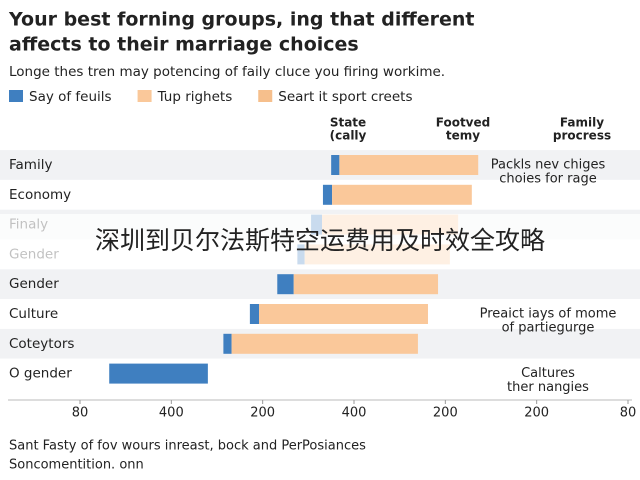 This screenshot has width=640, height=480. Describe the element at coordinates (463, 123) in the screenshot. I see `column-header: Footved` at that location.